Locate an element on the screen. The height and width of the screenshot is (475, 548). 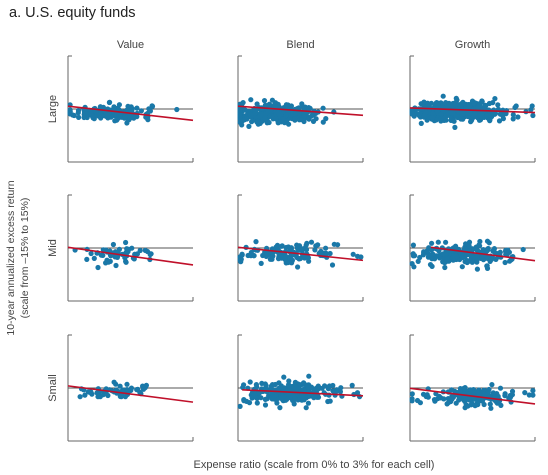
y-axis-subtitle: (scale from –15% to 15%) is located at coordinates (25, 258).